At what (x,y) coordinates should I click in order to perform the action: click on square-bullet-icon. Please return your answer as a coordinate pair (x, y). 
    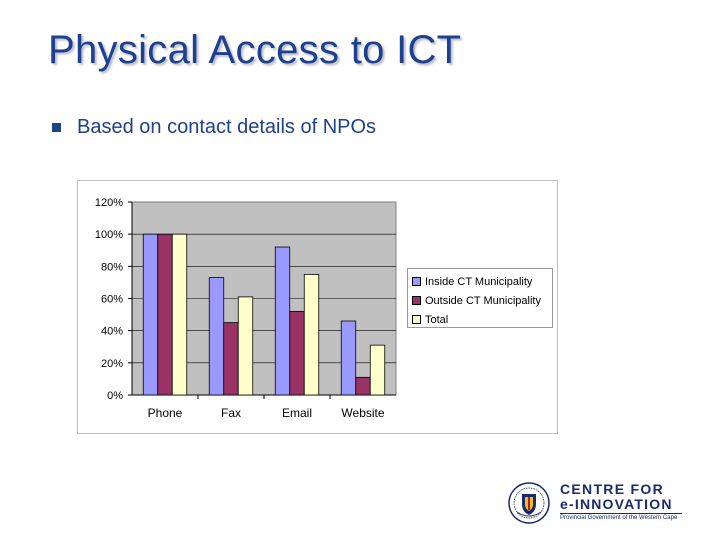
    Looking at the image, I should click on (56, 127).